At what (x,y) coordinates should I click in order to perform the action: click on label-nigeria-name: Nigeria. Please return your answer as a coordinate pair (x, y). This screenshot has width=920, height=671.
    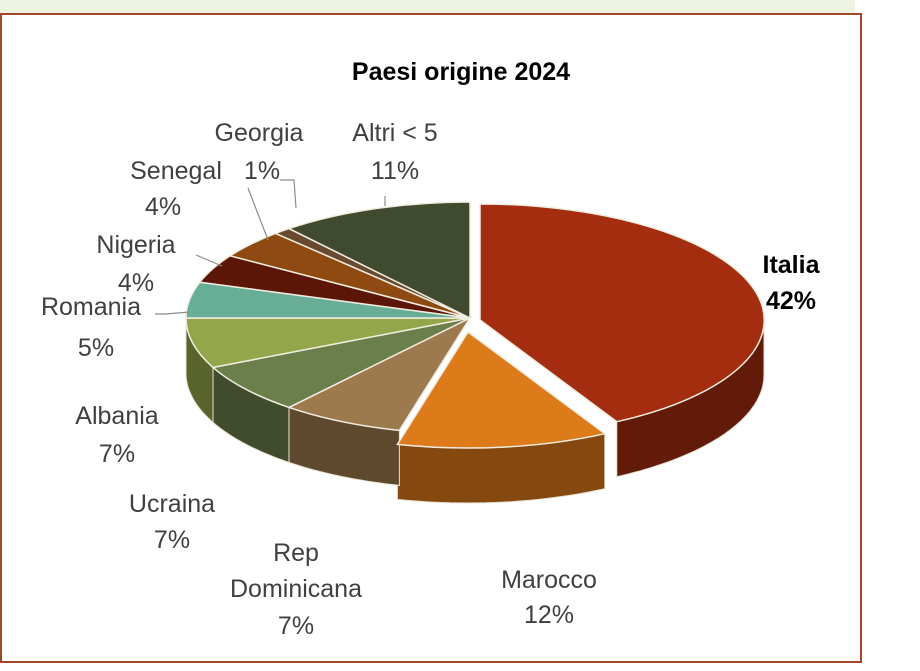
    Looking at the image, I should click on (135, 245).